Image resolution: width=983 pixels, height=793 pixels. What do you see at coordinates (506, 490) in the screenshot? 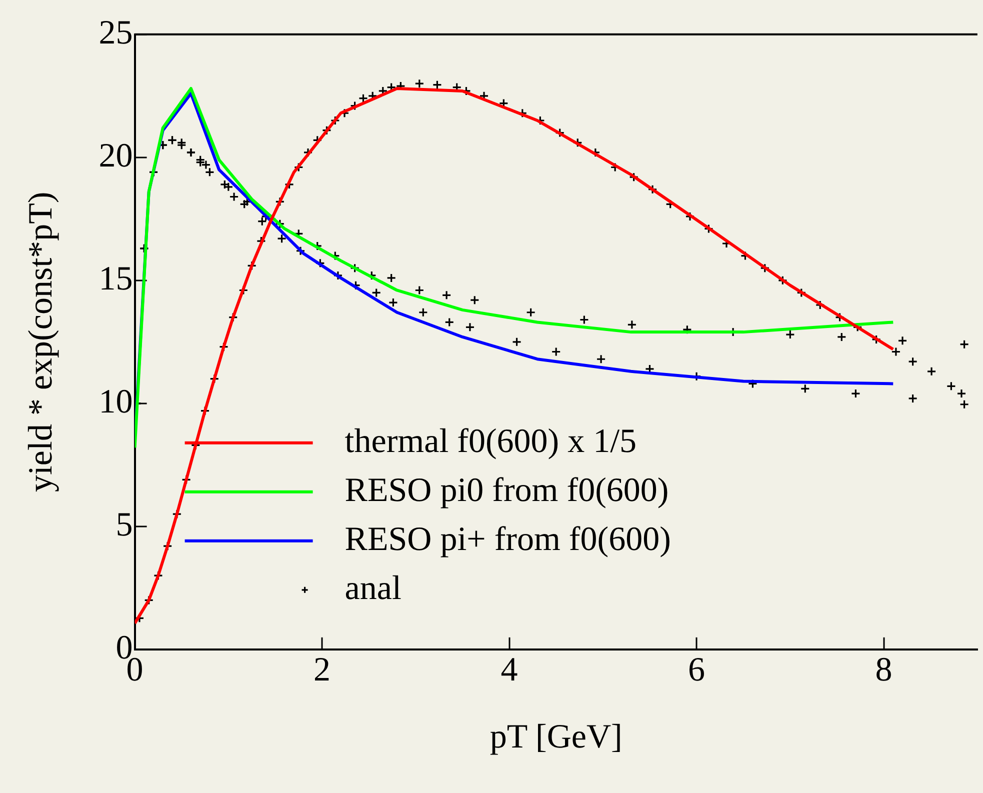
I see `legend-label: RESO pi0 from f0(600)` at bounding box center [506, 490].